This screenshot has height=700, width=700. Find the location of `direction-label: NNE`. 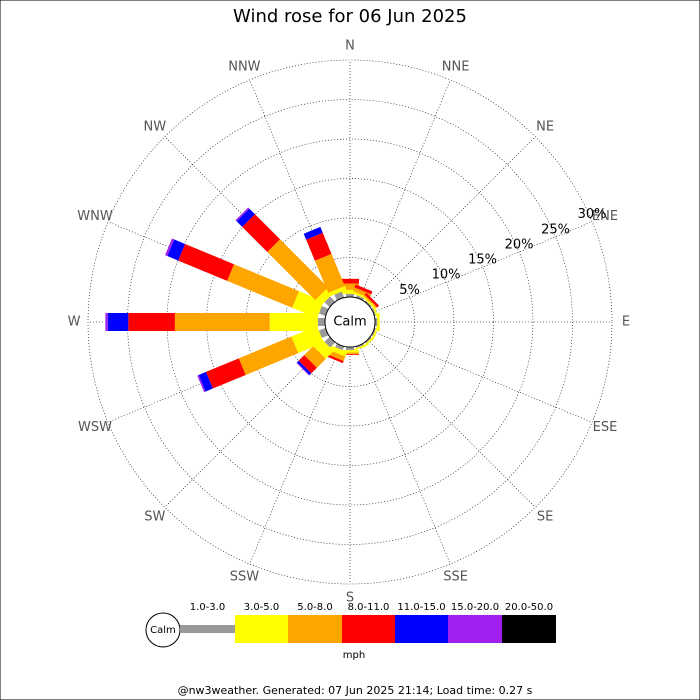

direction-label: NNE is located at coordinates (456, 67).